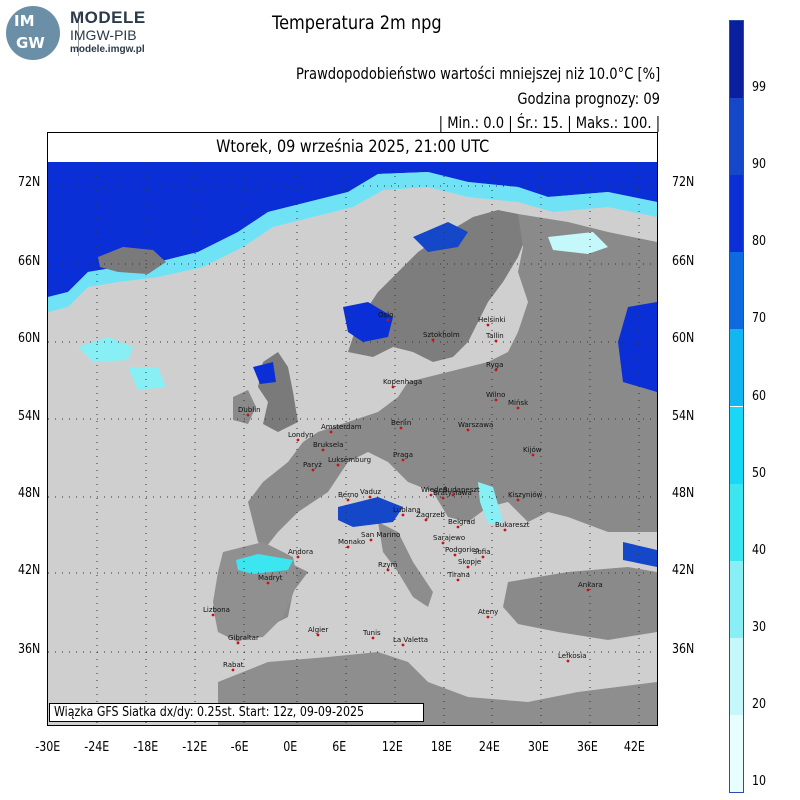  I want to click on alps-zone, so click(370, 512).